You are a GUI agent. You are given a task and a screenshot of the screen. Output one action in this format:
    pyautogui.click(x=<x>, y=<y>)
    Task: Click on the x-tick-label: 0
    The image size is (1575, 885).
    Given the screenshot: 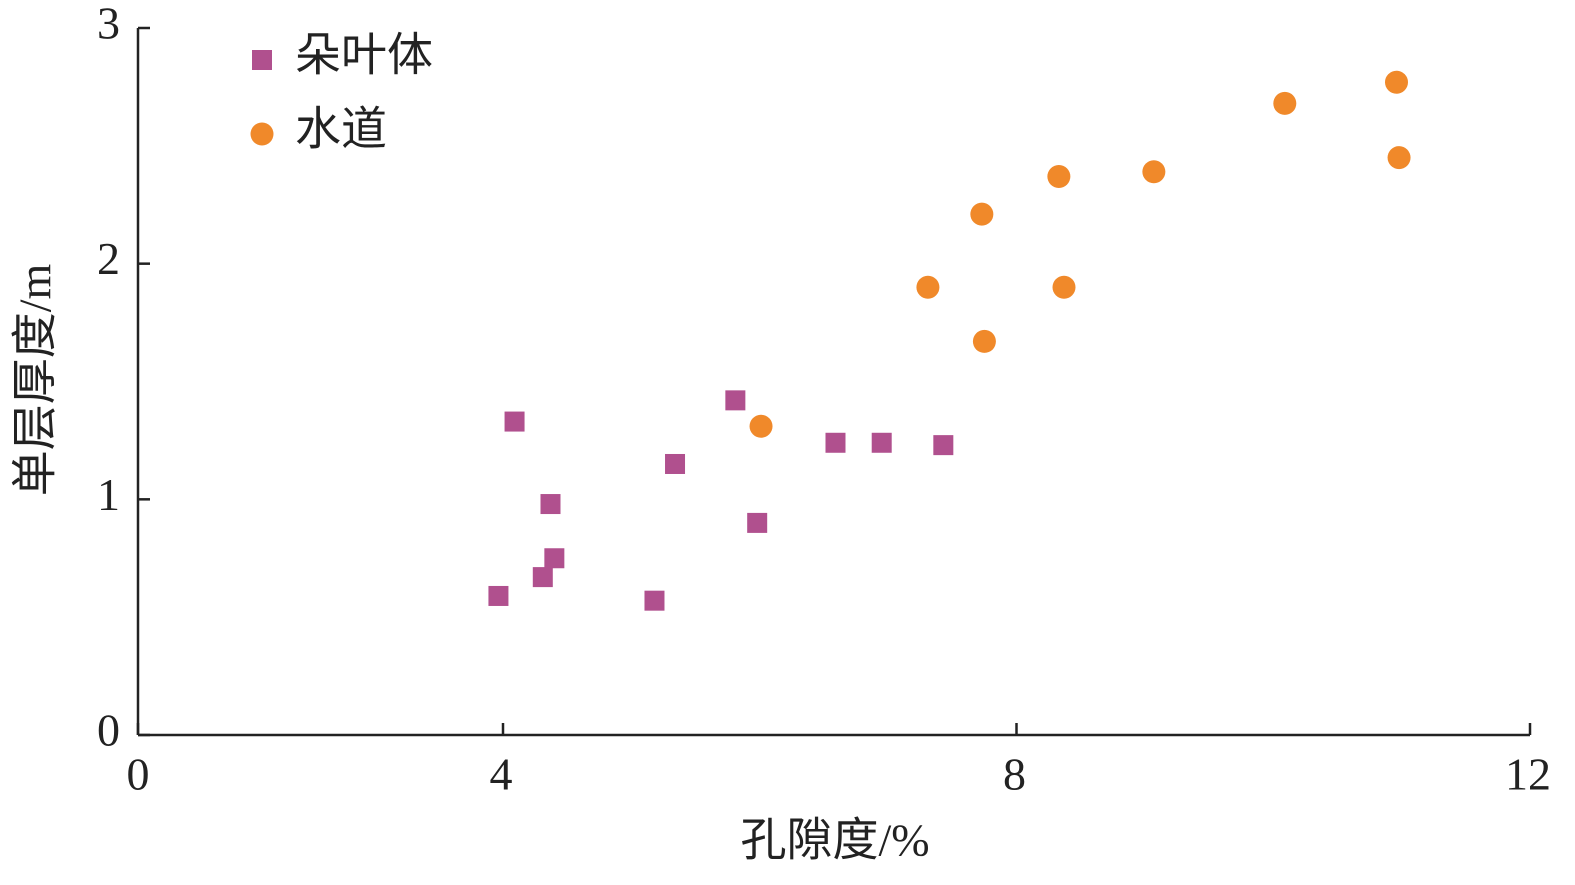 What is the action you would take?
    pyautogui.click(x=138, y=774)
    